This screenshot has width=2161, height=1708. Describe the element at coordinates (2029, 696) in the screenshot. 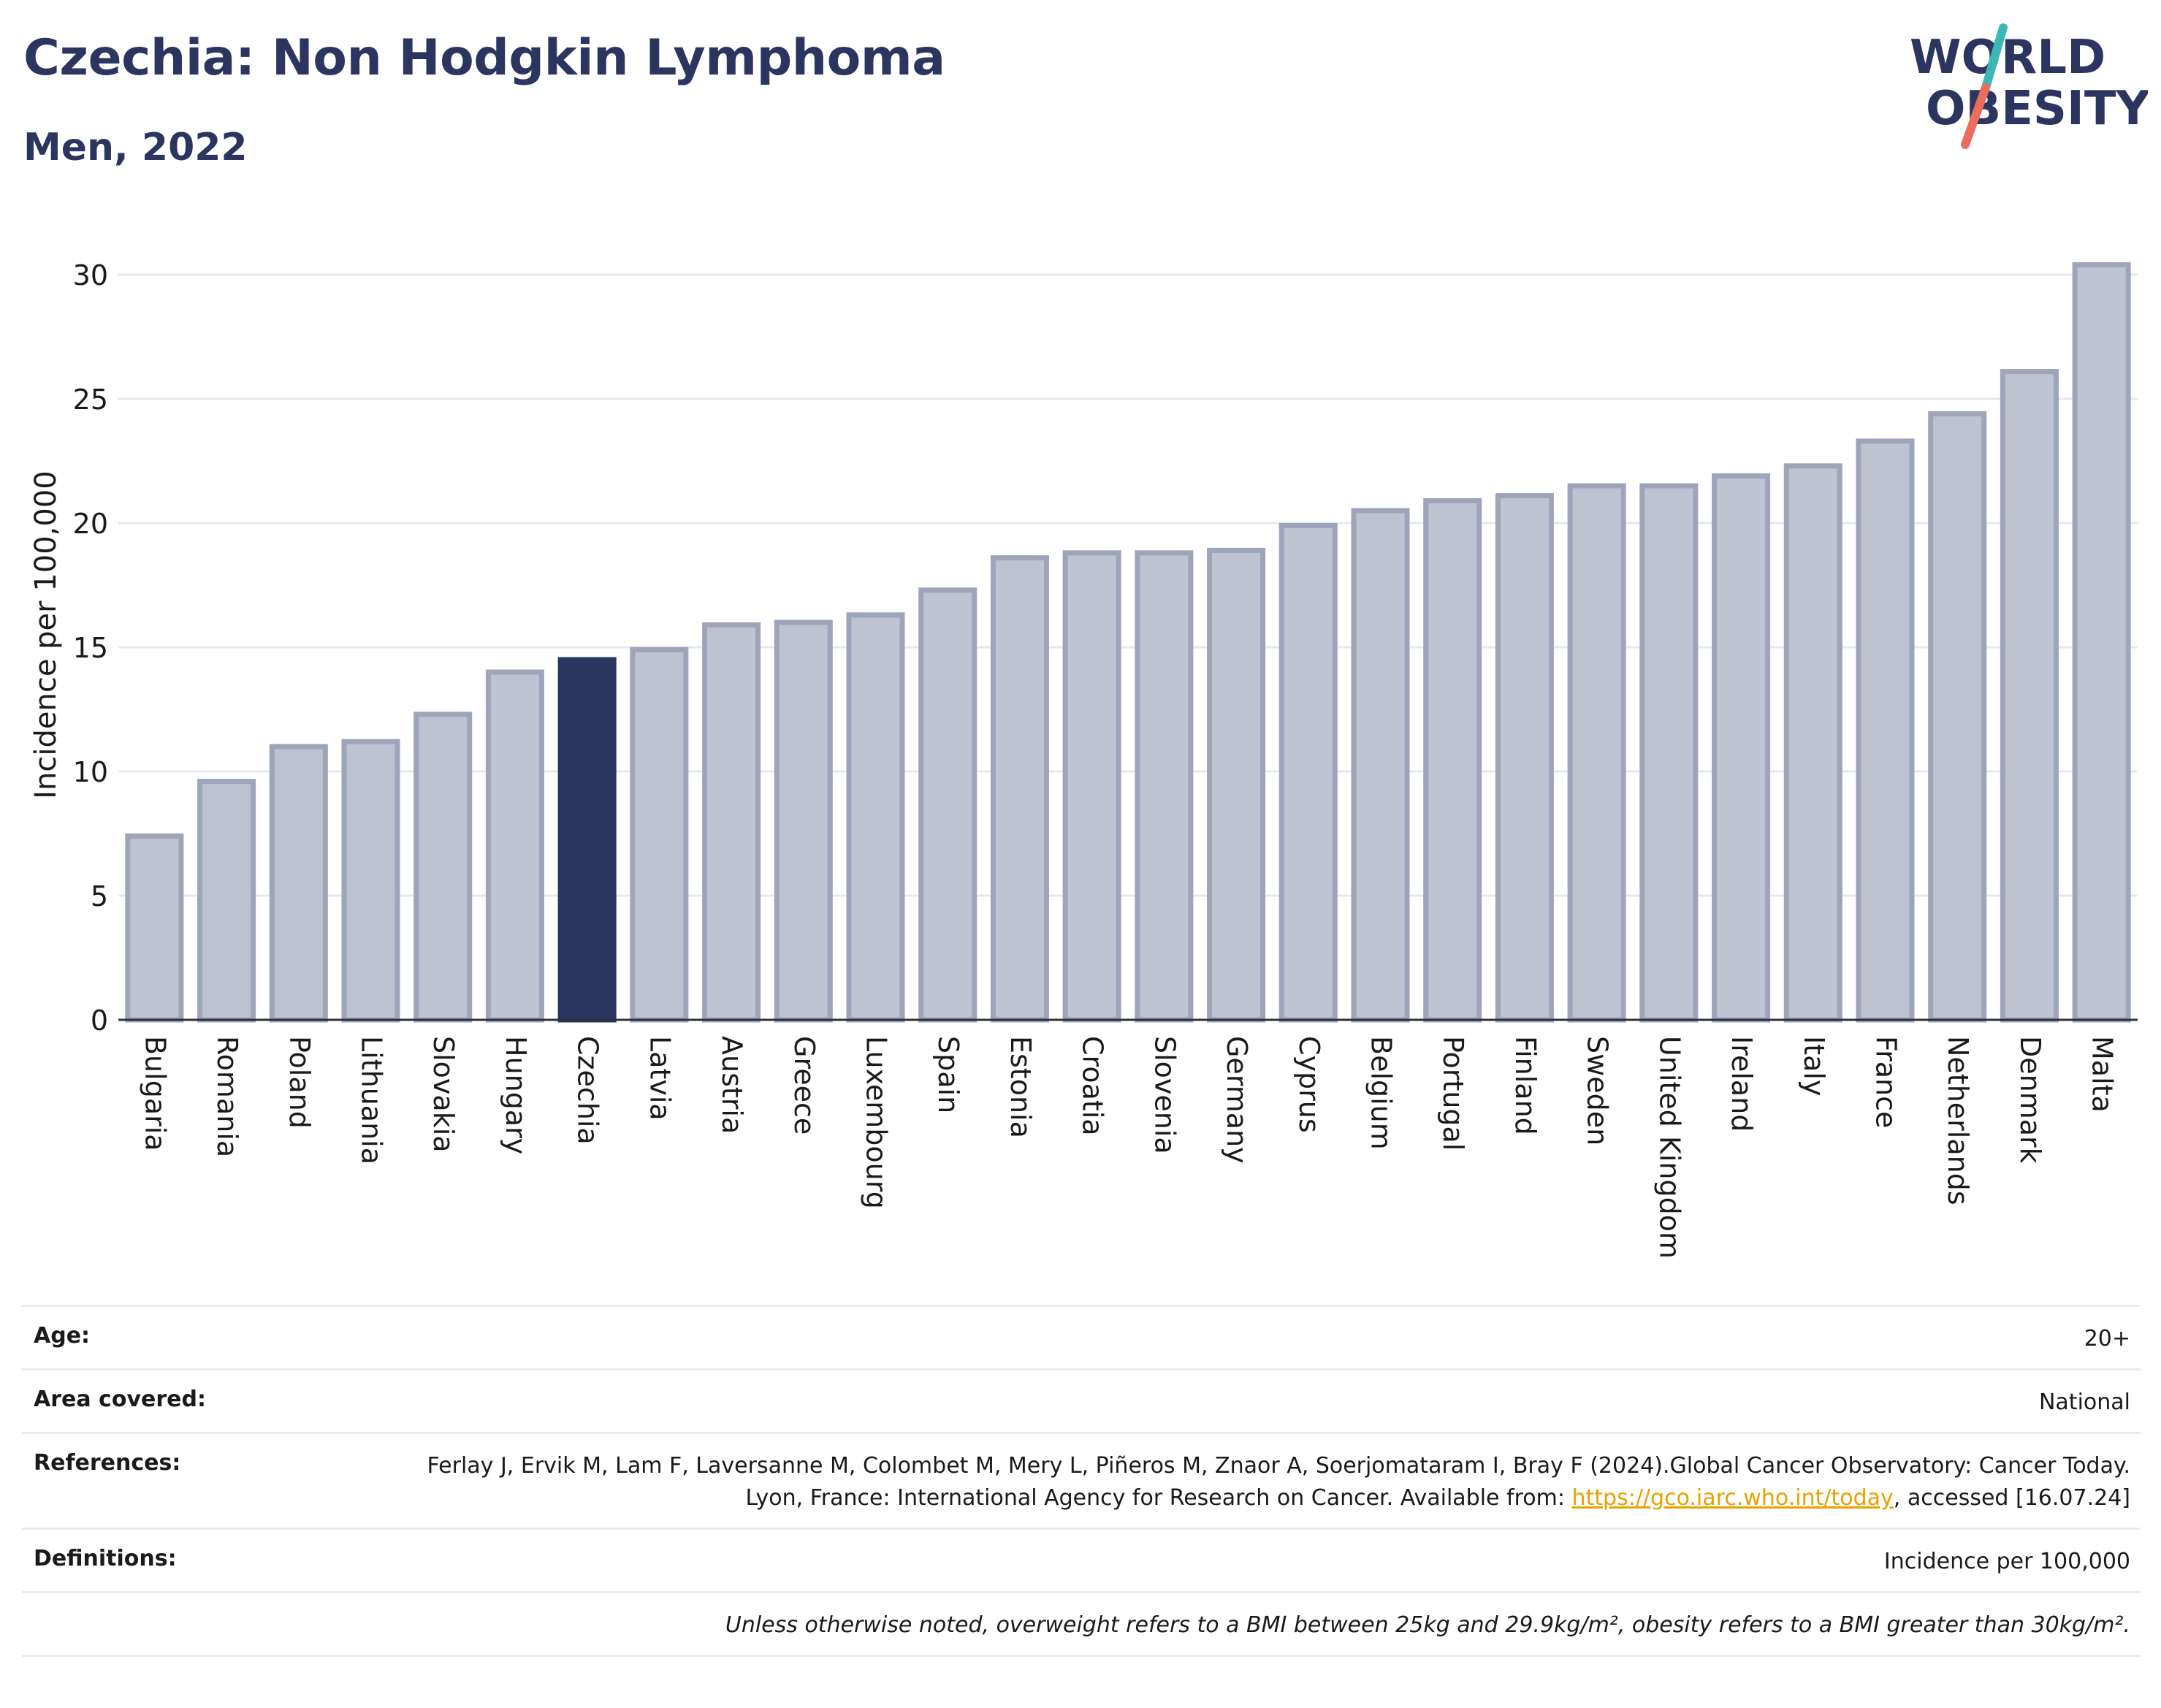

I see `bar-denmark` at that location.